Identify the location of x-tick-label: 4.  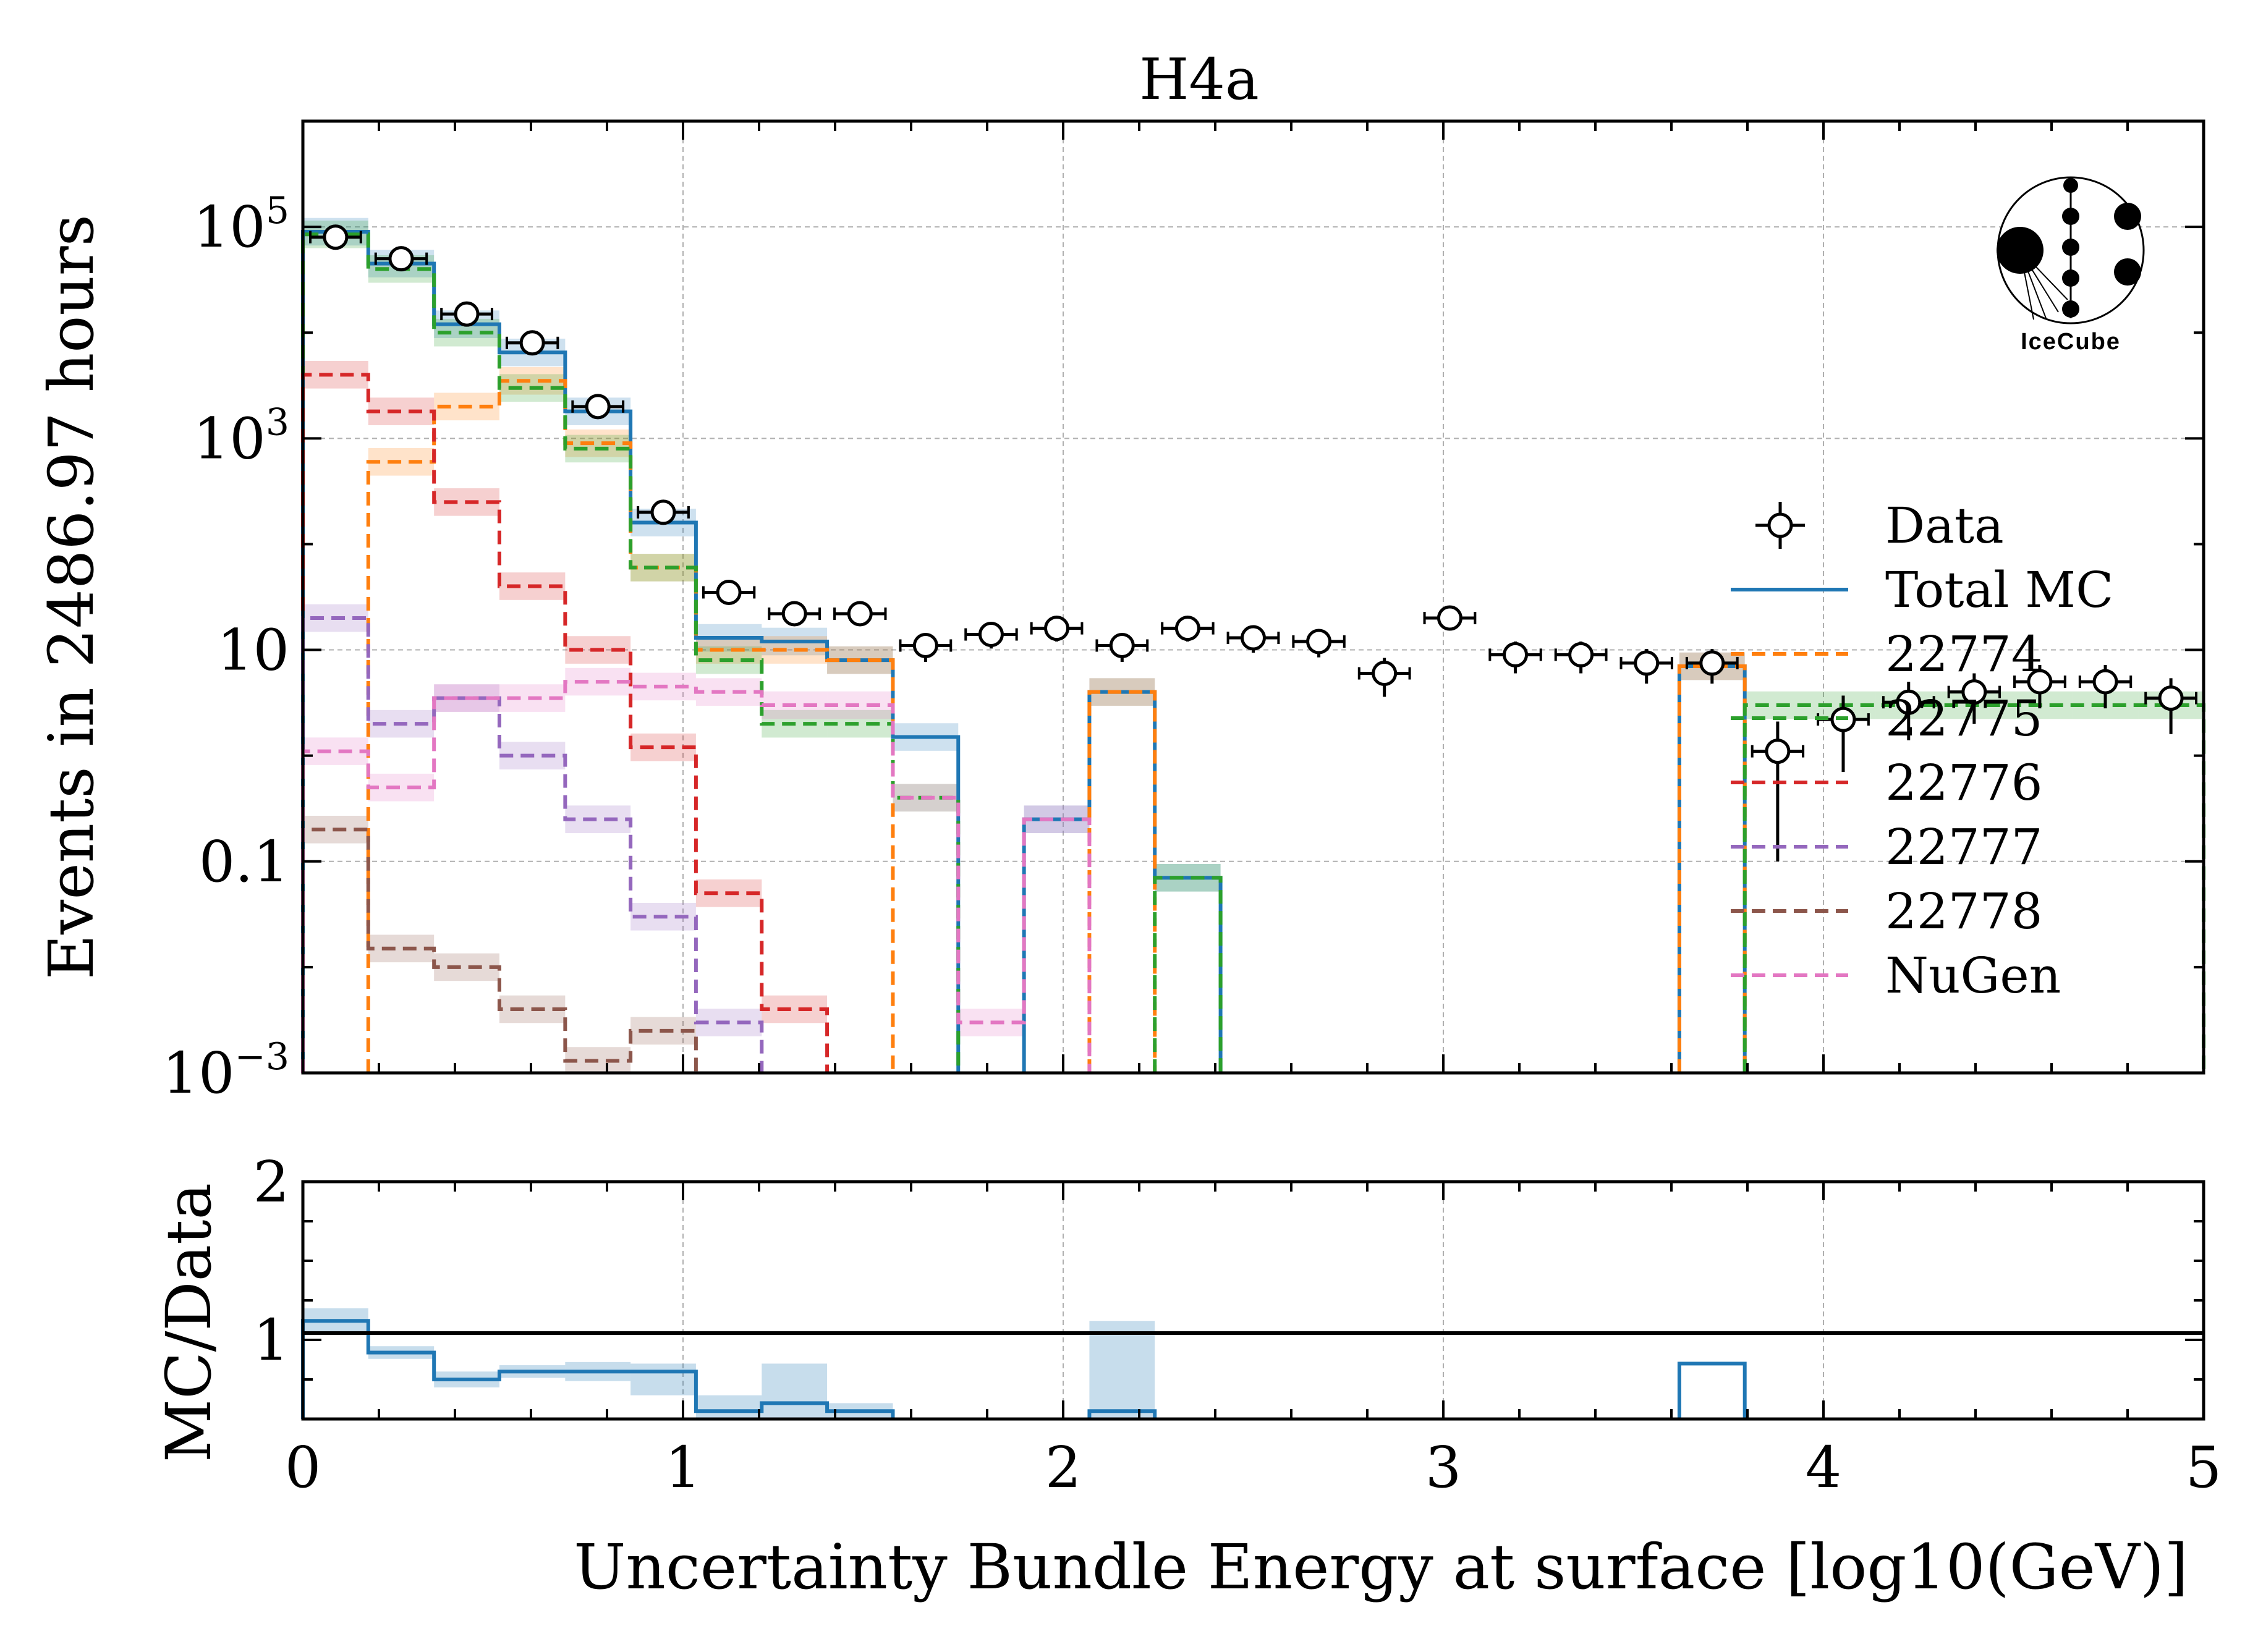
(1824, 1467).